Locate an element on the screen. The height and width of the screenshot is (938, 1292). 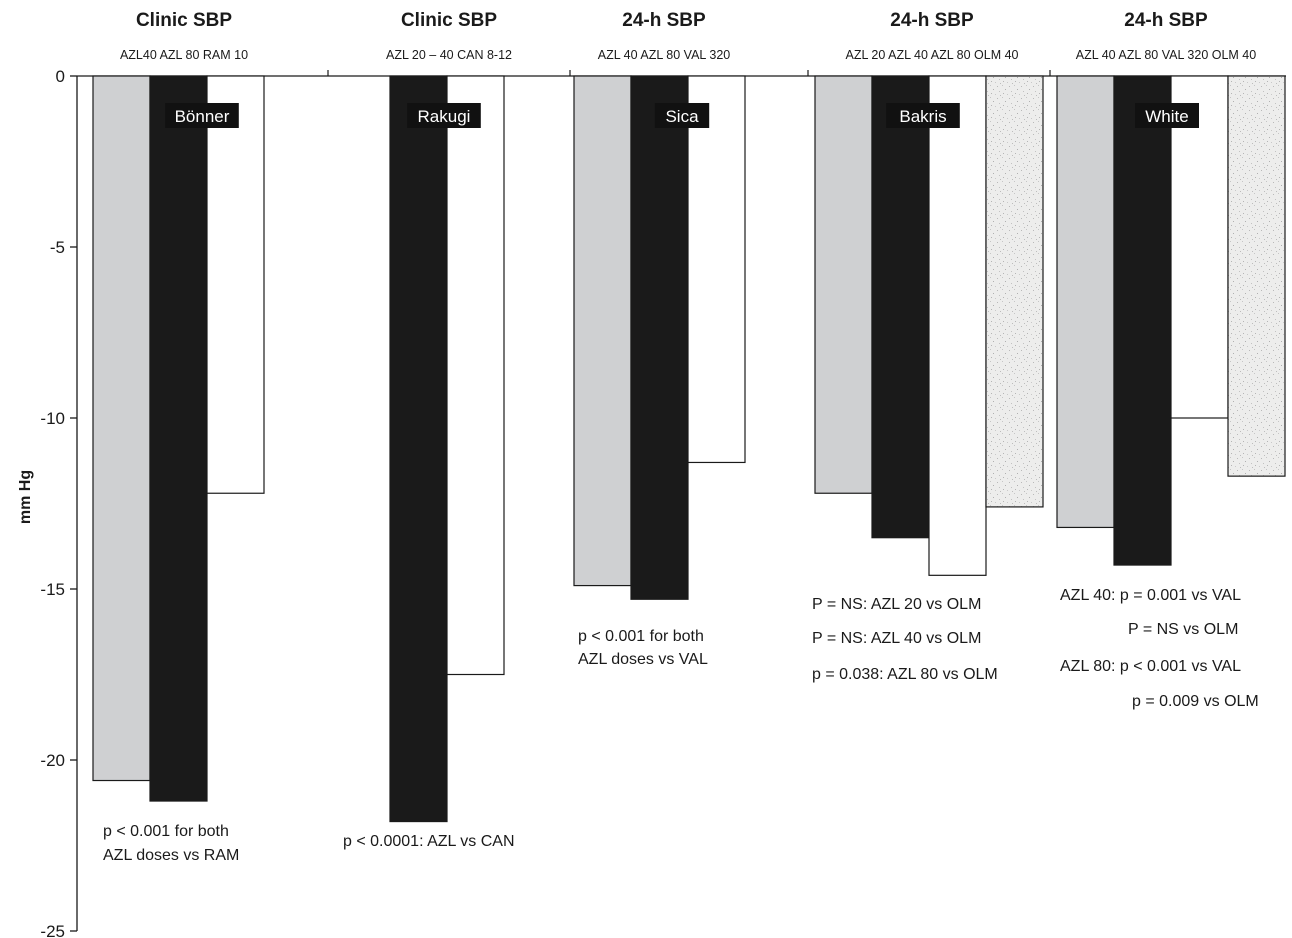
group-drug-labels: AZL 20 – 40 CAN 8-12 is located at coordinates (449, 55).